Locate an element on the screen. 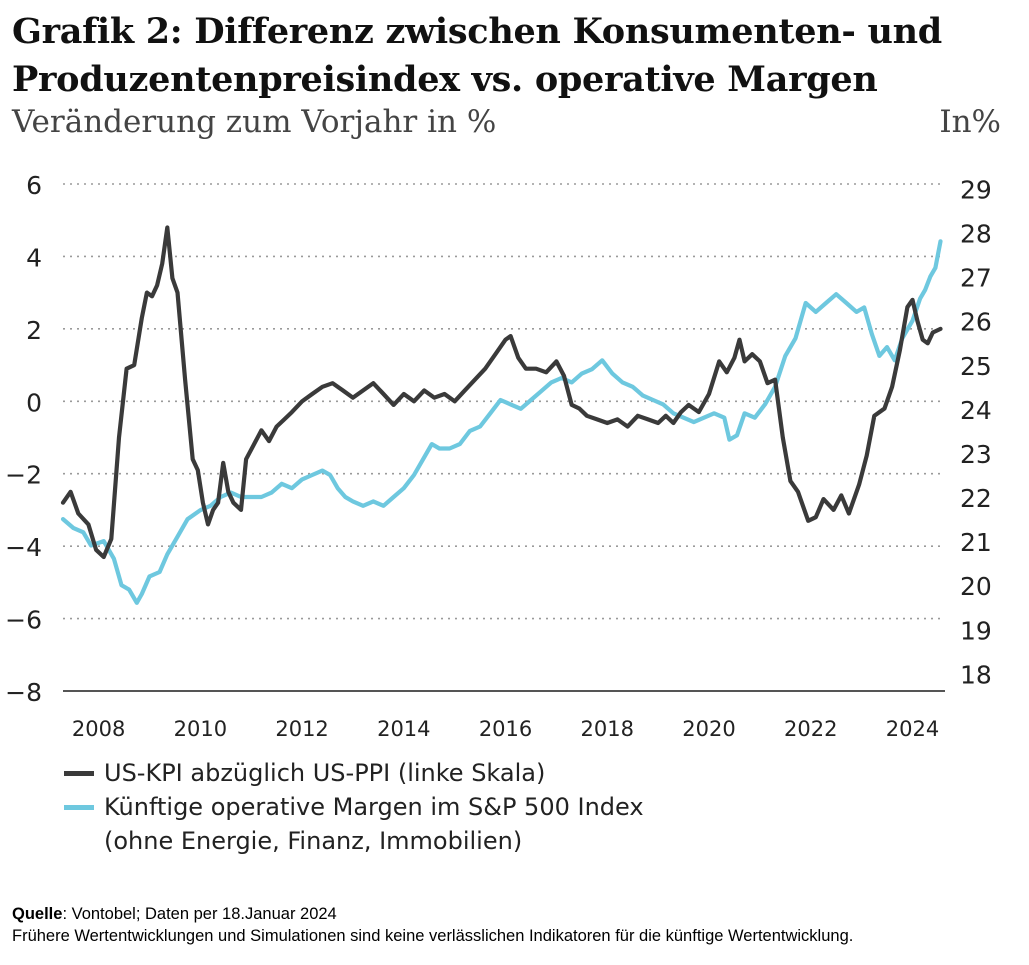 Image resolution: width=1029 pixels, height=965 pixels. x-tick-label: 2014 is located at coordinates (403, 729).